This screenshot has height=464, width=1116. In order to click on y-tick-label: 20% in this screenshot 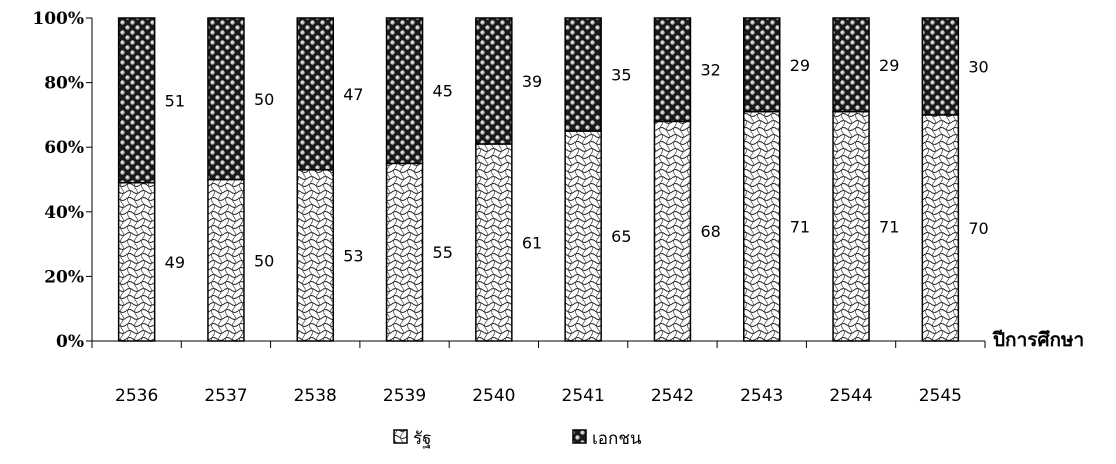, I will do `click(64, 277)`.